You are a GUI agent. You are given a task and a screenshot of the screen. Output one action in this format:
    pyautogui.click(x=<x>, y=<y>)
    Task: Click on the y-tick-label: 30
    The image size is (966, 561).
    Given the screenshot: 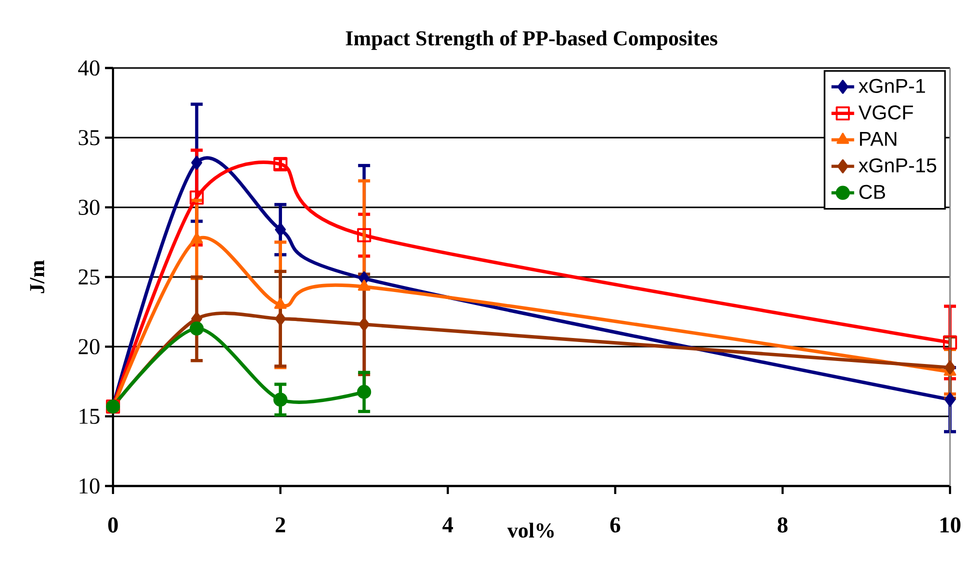 What is the action you would take?
    pyautogui.click(x=89, y=207)
    